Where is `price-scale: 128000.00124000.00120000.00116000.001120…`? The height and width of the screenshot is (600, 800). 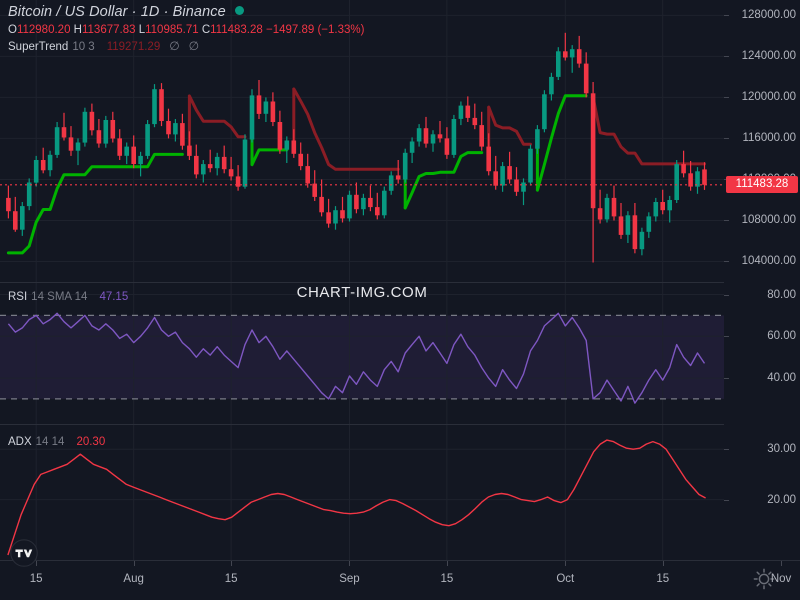
price-scale: 128000.00124000.00120000.00116000.001120… is located at coordinates (762, 280).